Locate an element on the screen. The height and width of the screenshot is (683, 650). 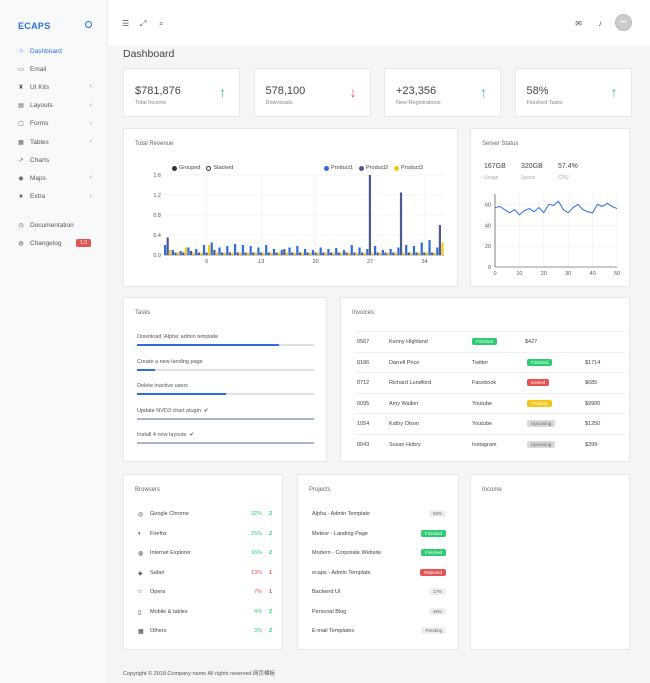
sidebar-item-dashboard: ⌂ Dashboard is located at coordinates (54, 51).